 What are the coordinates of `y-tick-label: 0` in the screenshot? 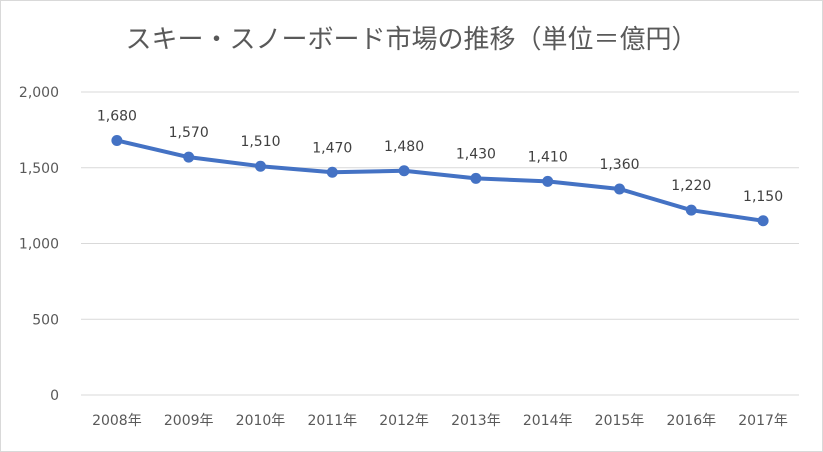 It's located at (54, 396).